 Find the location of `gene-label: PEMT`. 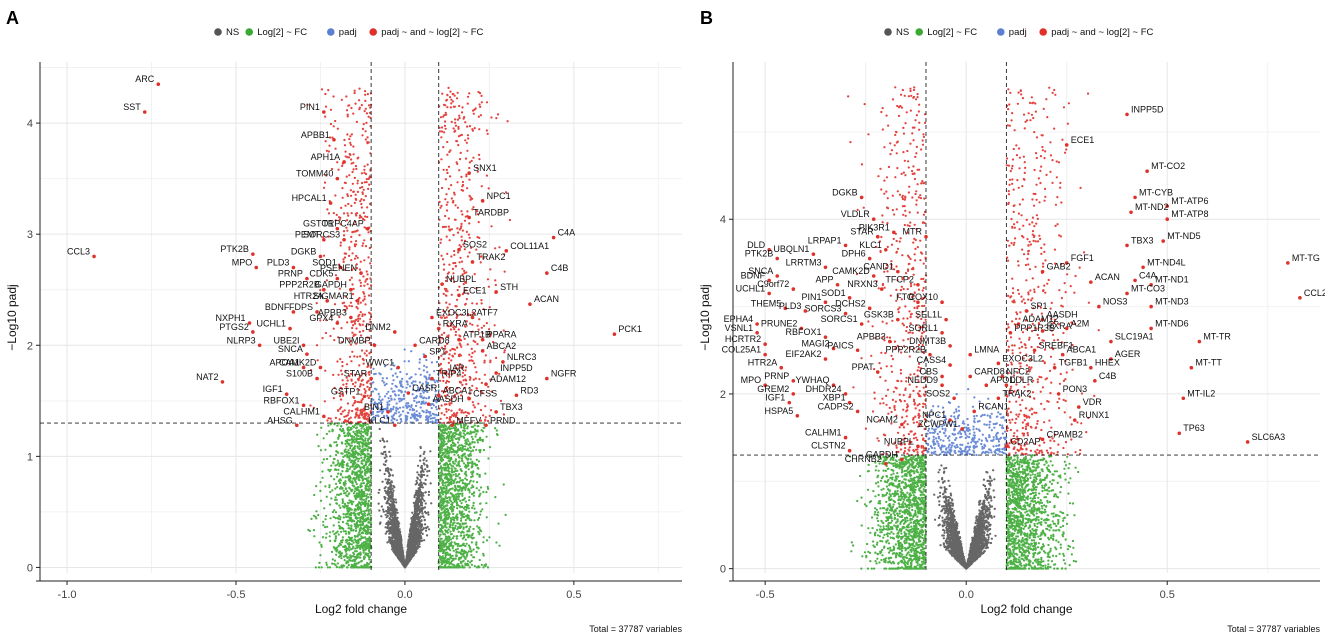

gene-label: PEMT is located at coordinates (308, 235).